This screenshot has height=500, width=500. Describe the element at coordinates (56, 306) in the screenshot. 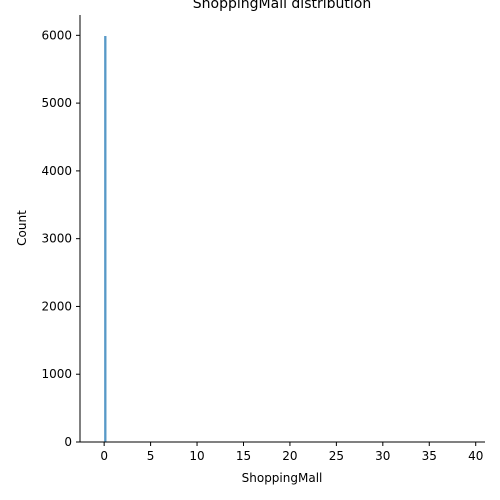

I see `y-tick-label: 2000` at that location.